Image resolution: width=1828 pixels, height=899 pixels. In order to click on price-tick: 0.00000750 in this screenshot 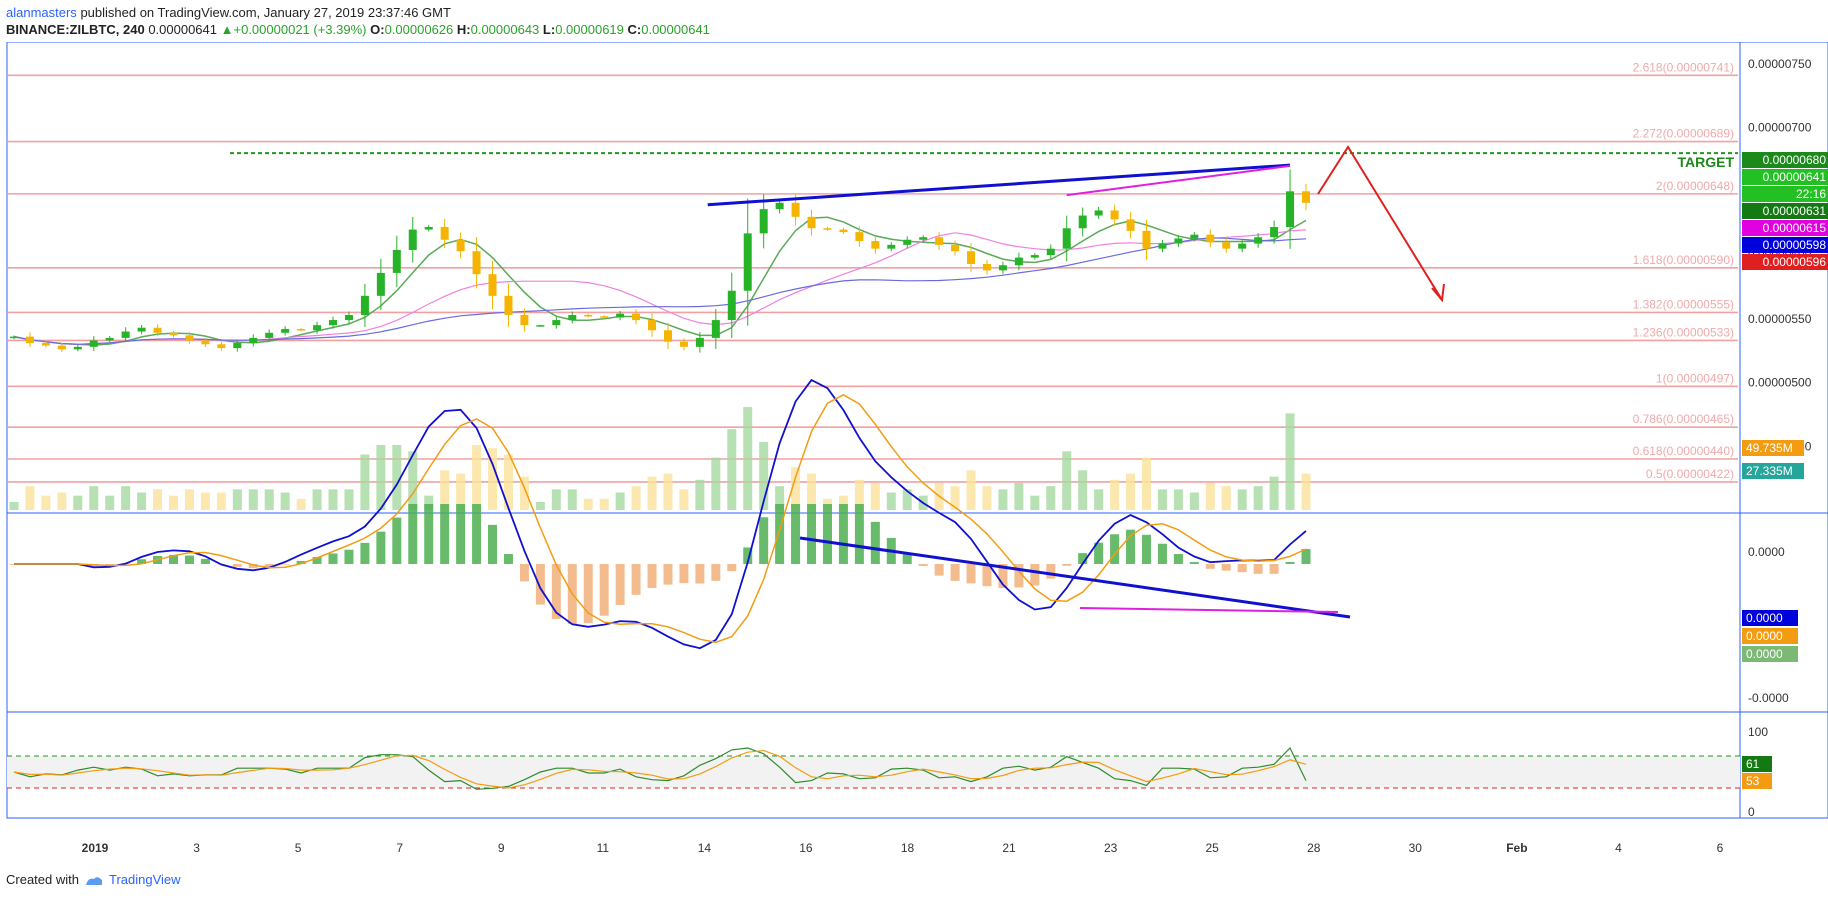, I will do `click(1780, 64)`.